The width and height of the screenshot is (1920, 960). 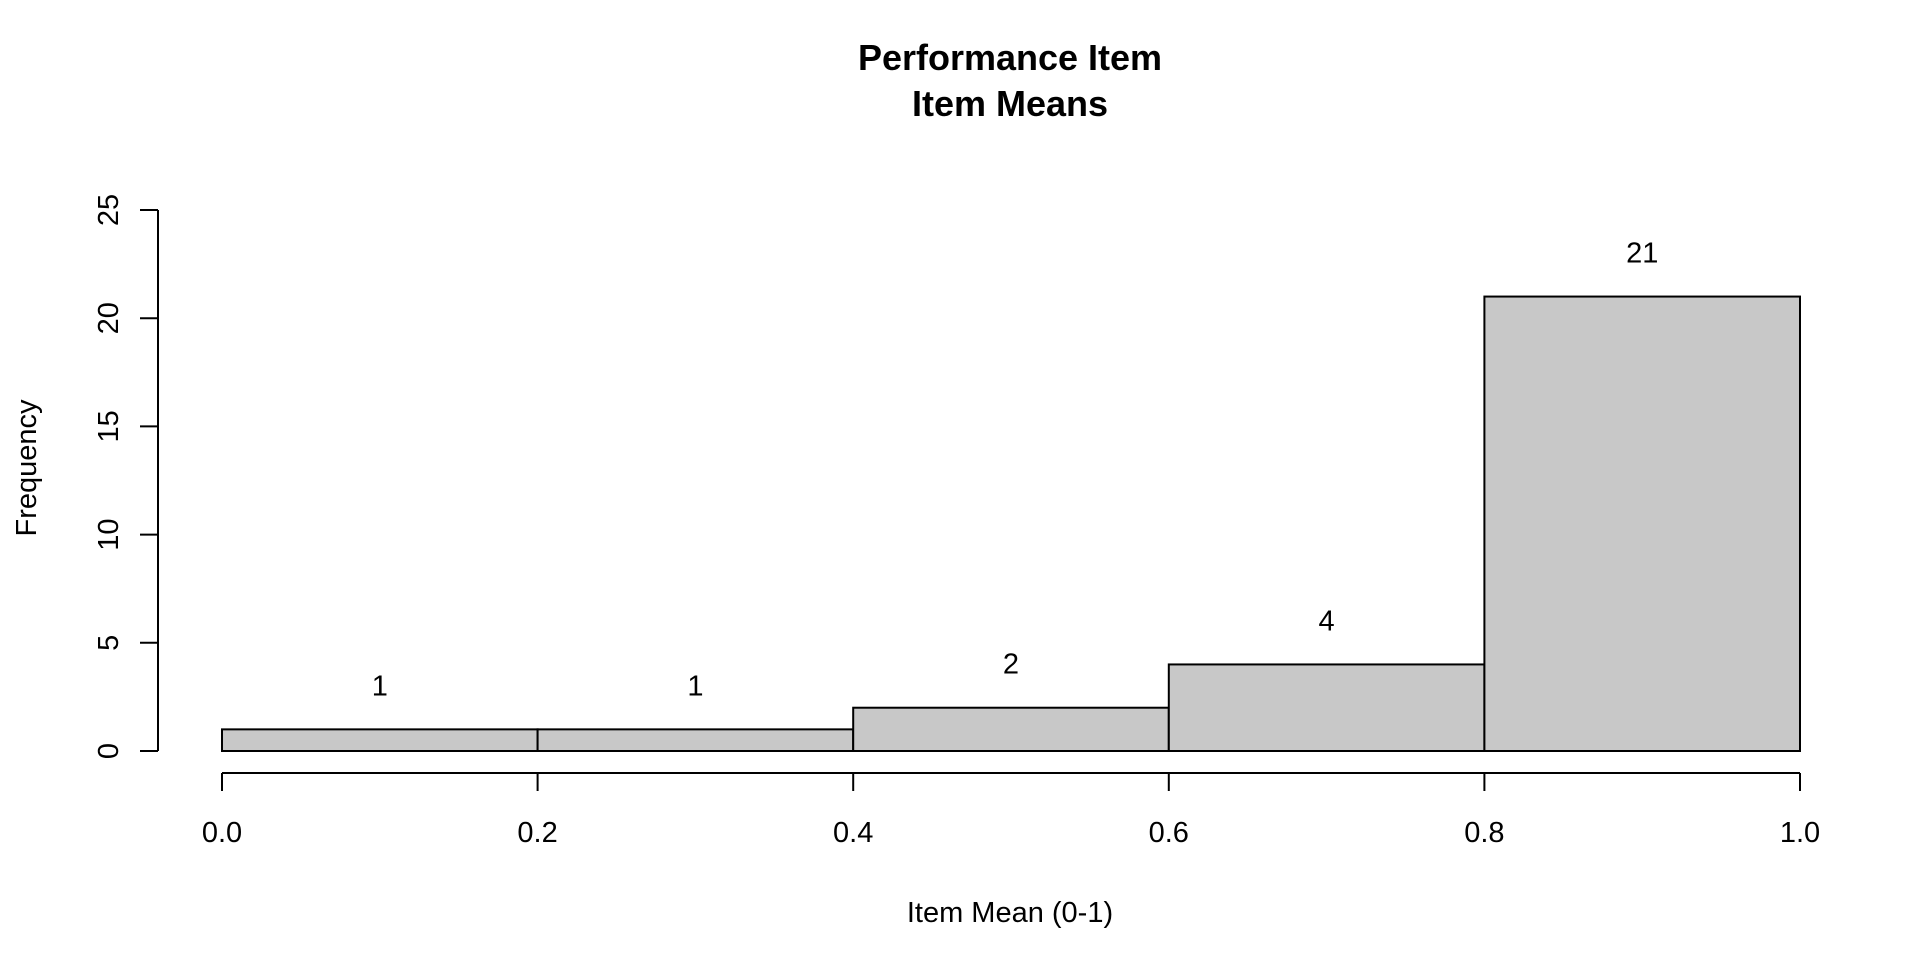 I want to click on bar-count-label: 21, so click(x=1642, y=254).